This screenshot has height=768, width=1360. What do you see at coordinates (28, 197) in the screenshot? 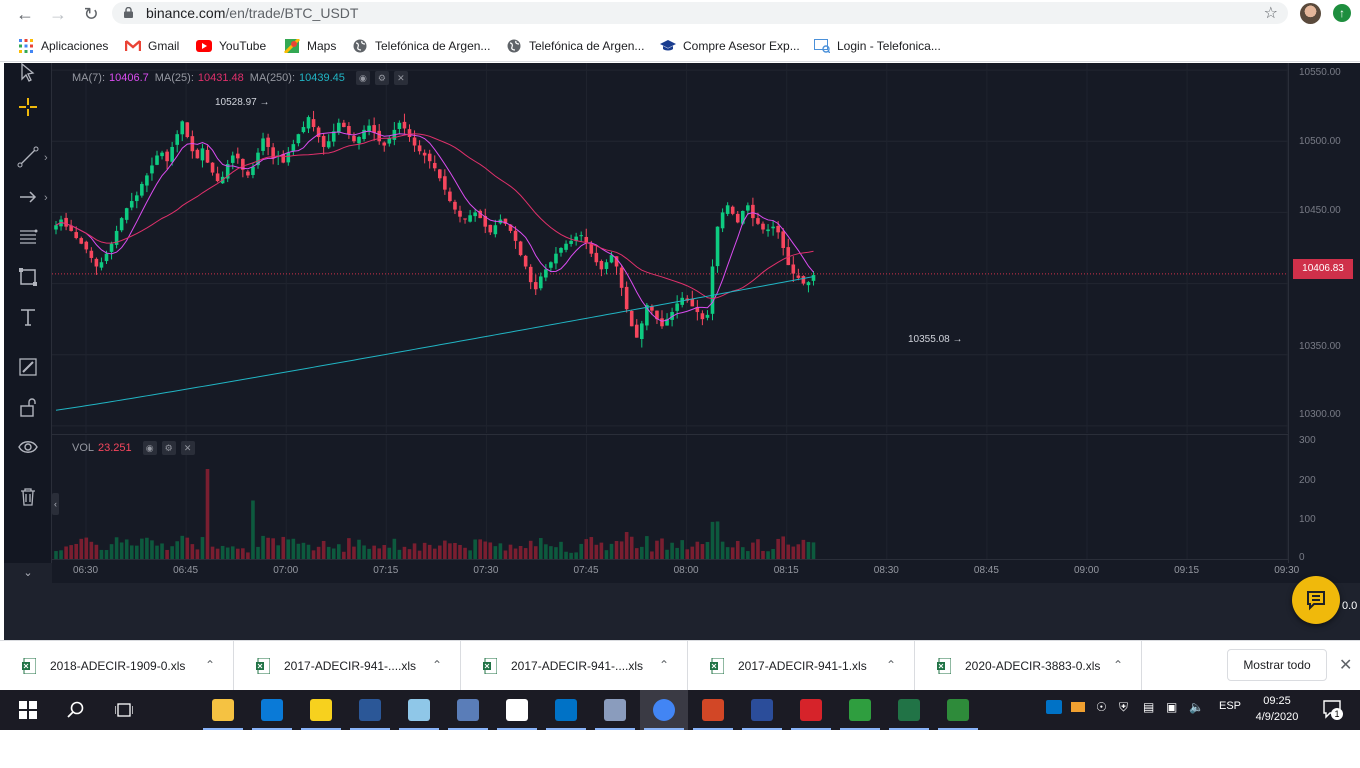
I see `arrow-tool` at bounding box center [28, 197].